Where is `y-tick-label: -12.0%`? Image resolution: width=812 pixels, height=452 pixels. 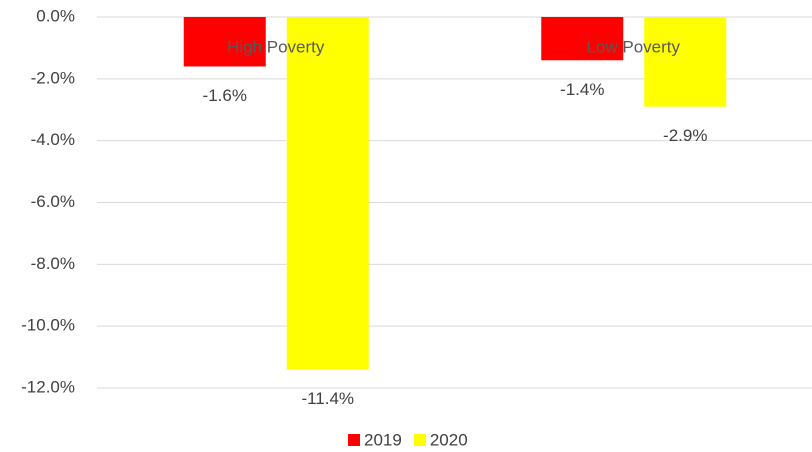
y-tick-label: -12.0% is located at coordinates (48, 386).